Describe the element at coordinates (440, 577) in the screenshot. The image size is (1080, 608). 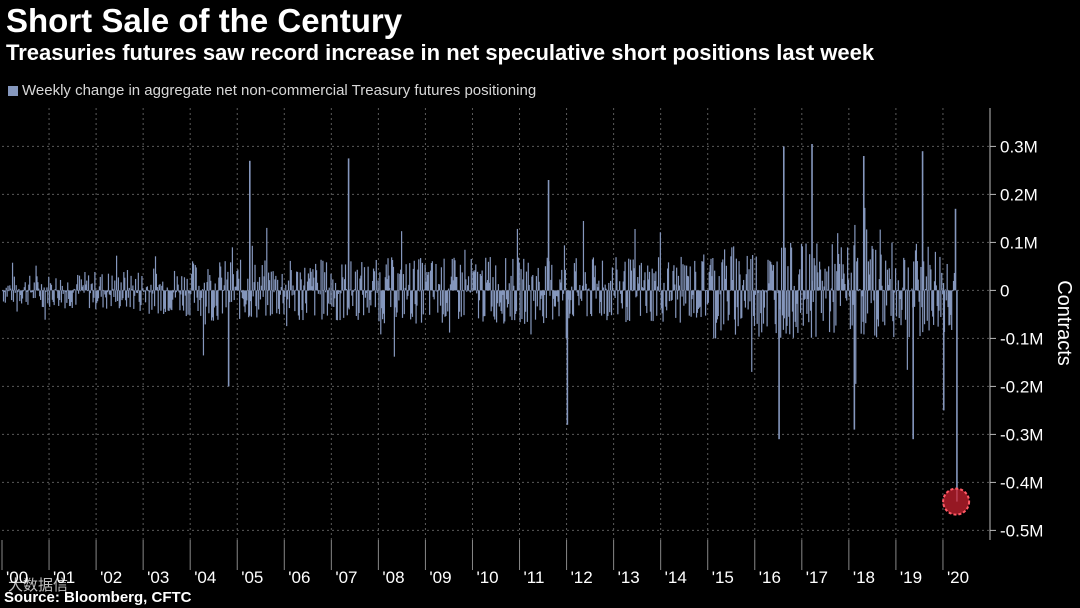
I see `x-tick-label: '09` at that location.